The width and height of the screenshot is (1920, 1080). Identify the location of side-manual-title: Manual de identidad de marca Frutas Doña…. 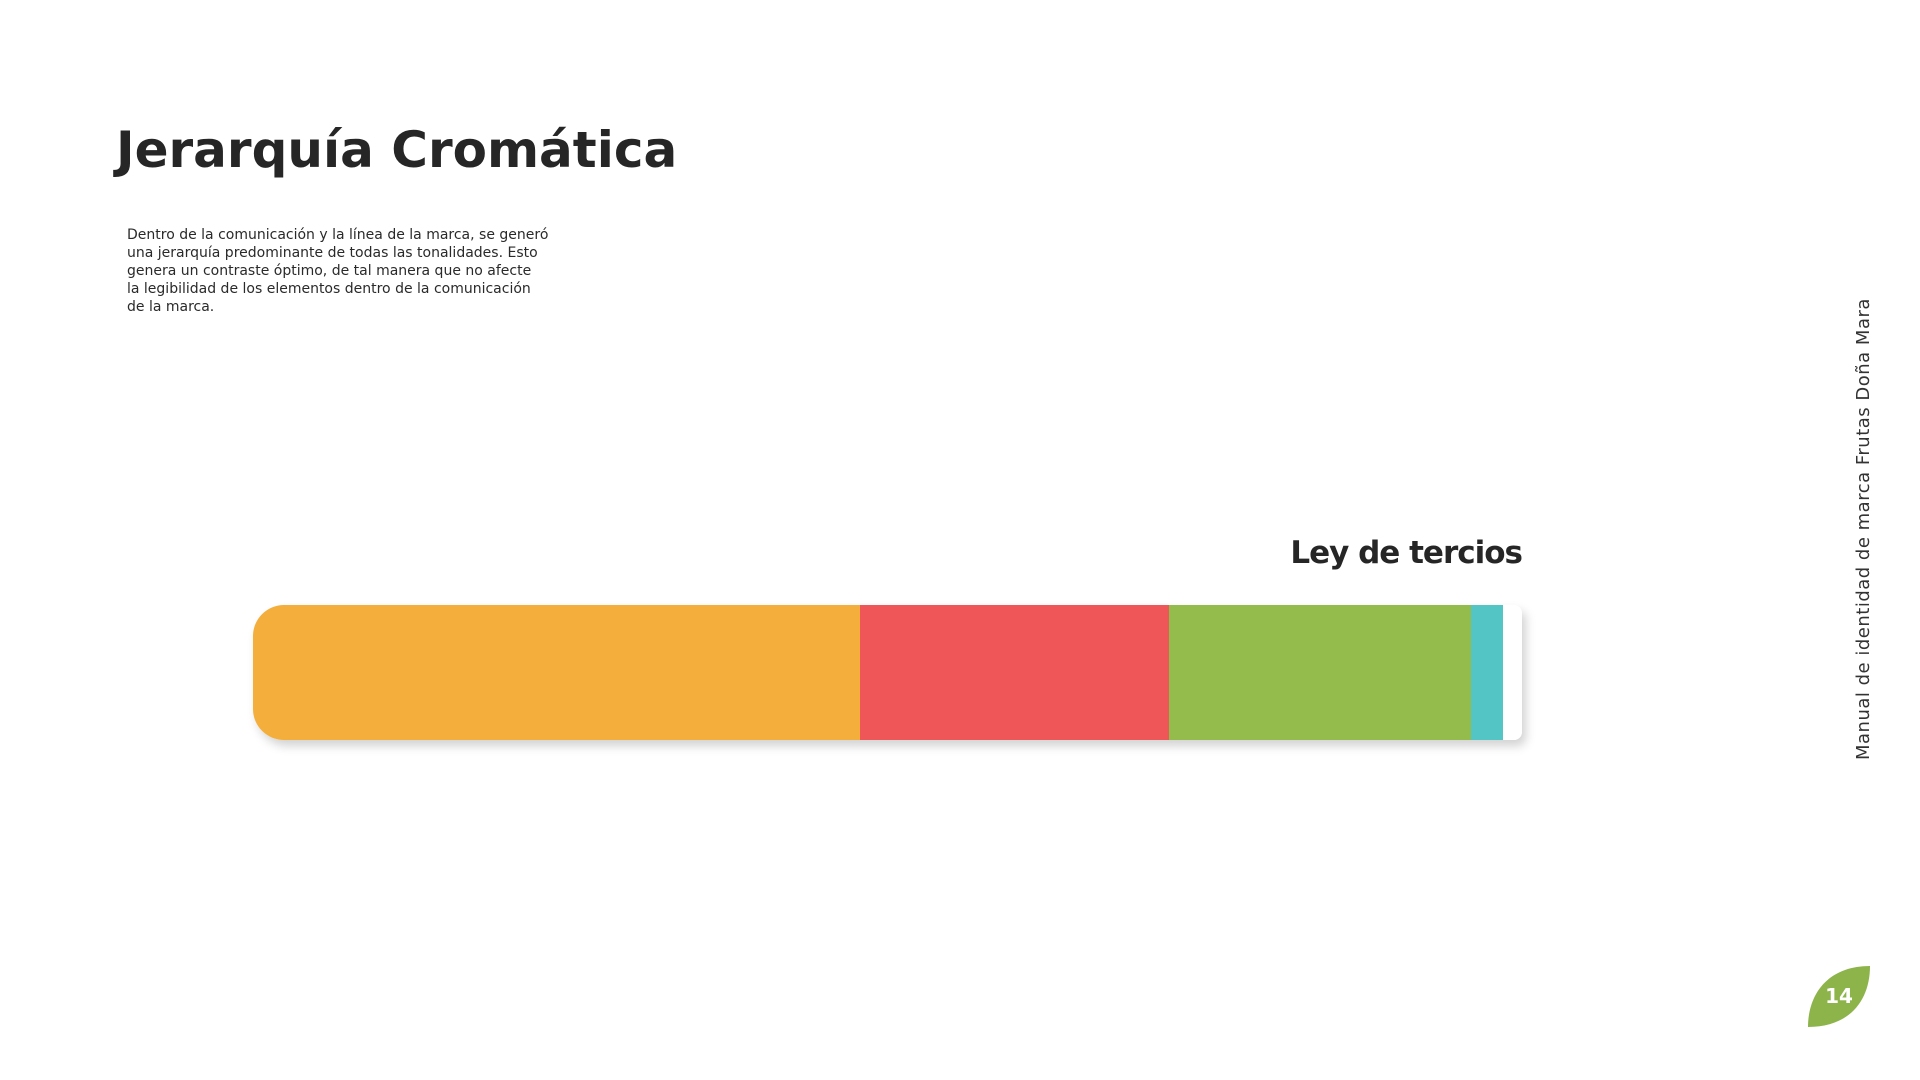
(1863, 529).